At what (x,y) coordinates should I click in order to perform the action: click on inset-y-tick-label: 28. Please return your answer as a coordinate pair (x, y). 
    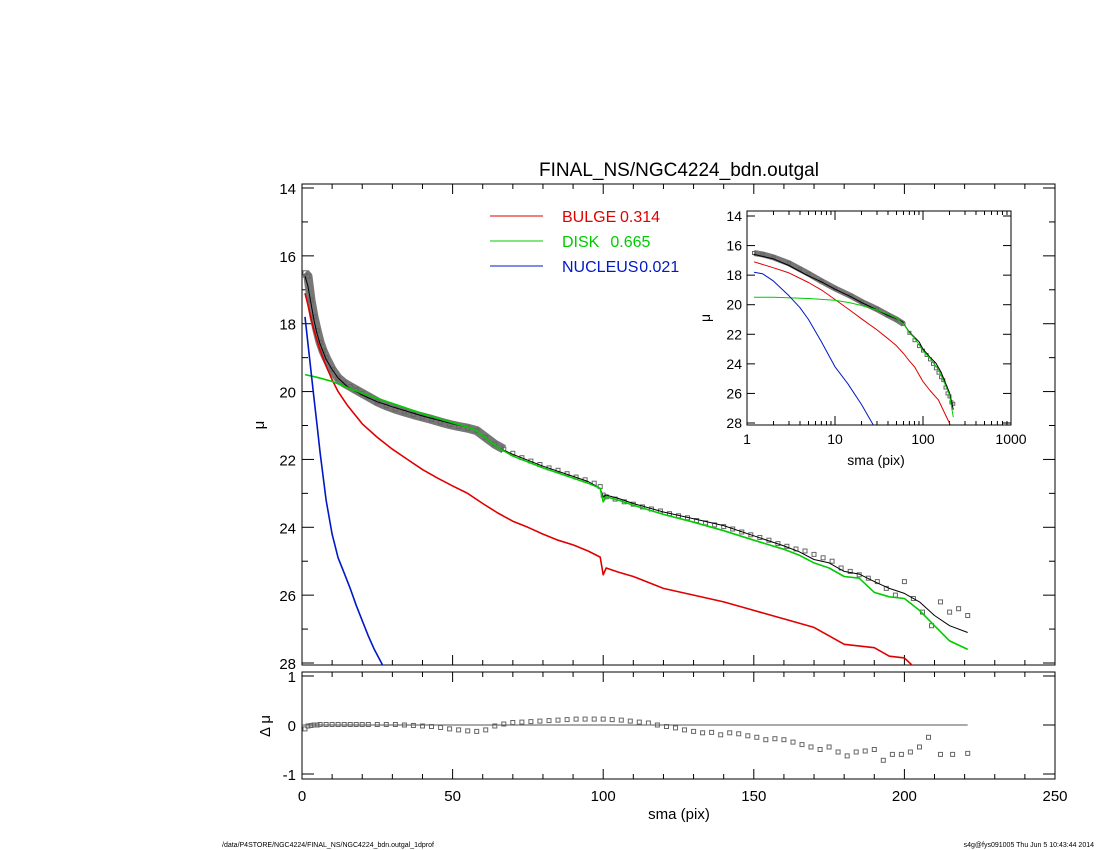
    Looking at the image, I should click on (734, 423).